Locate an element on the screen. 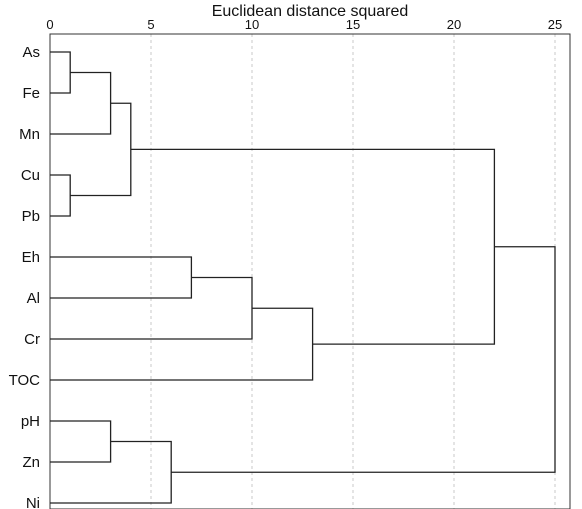  leaf-label: Pb is located at coordinates (31, 216).